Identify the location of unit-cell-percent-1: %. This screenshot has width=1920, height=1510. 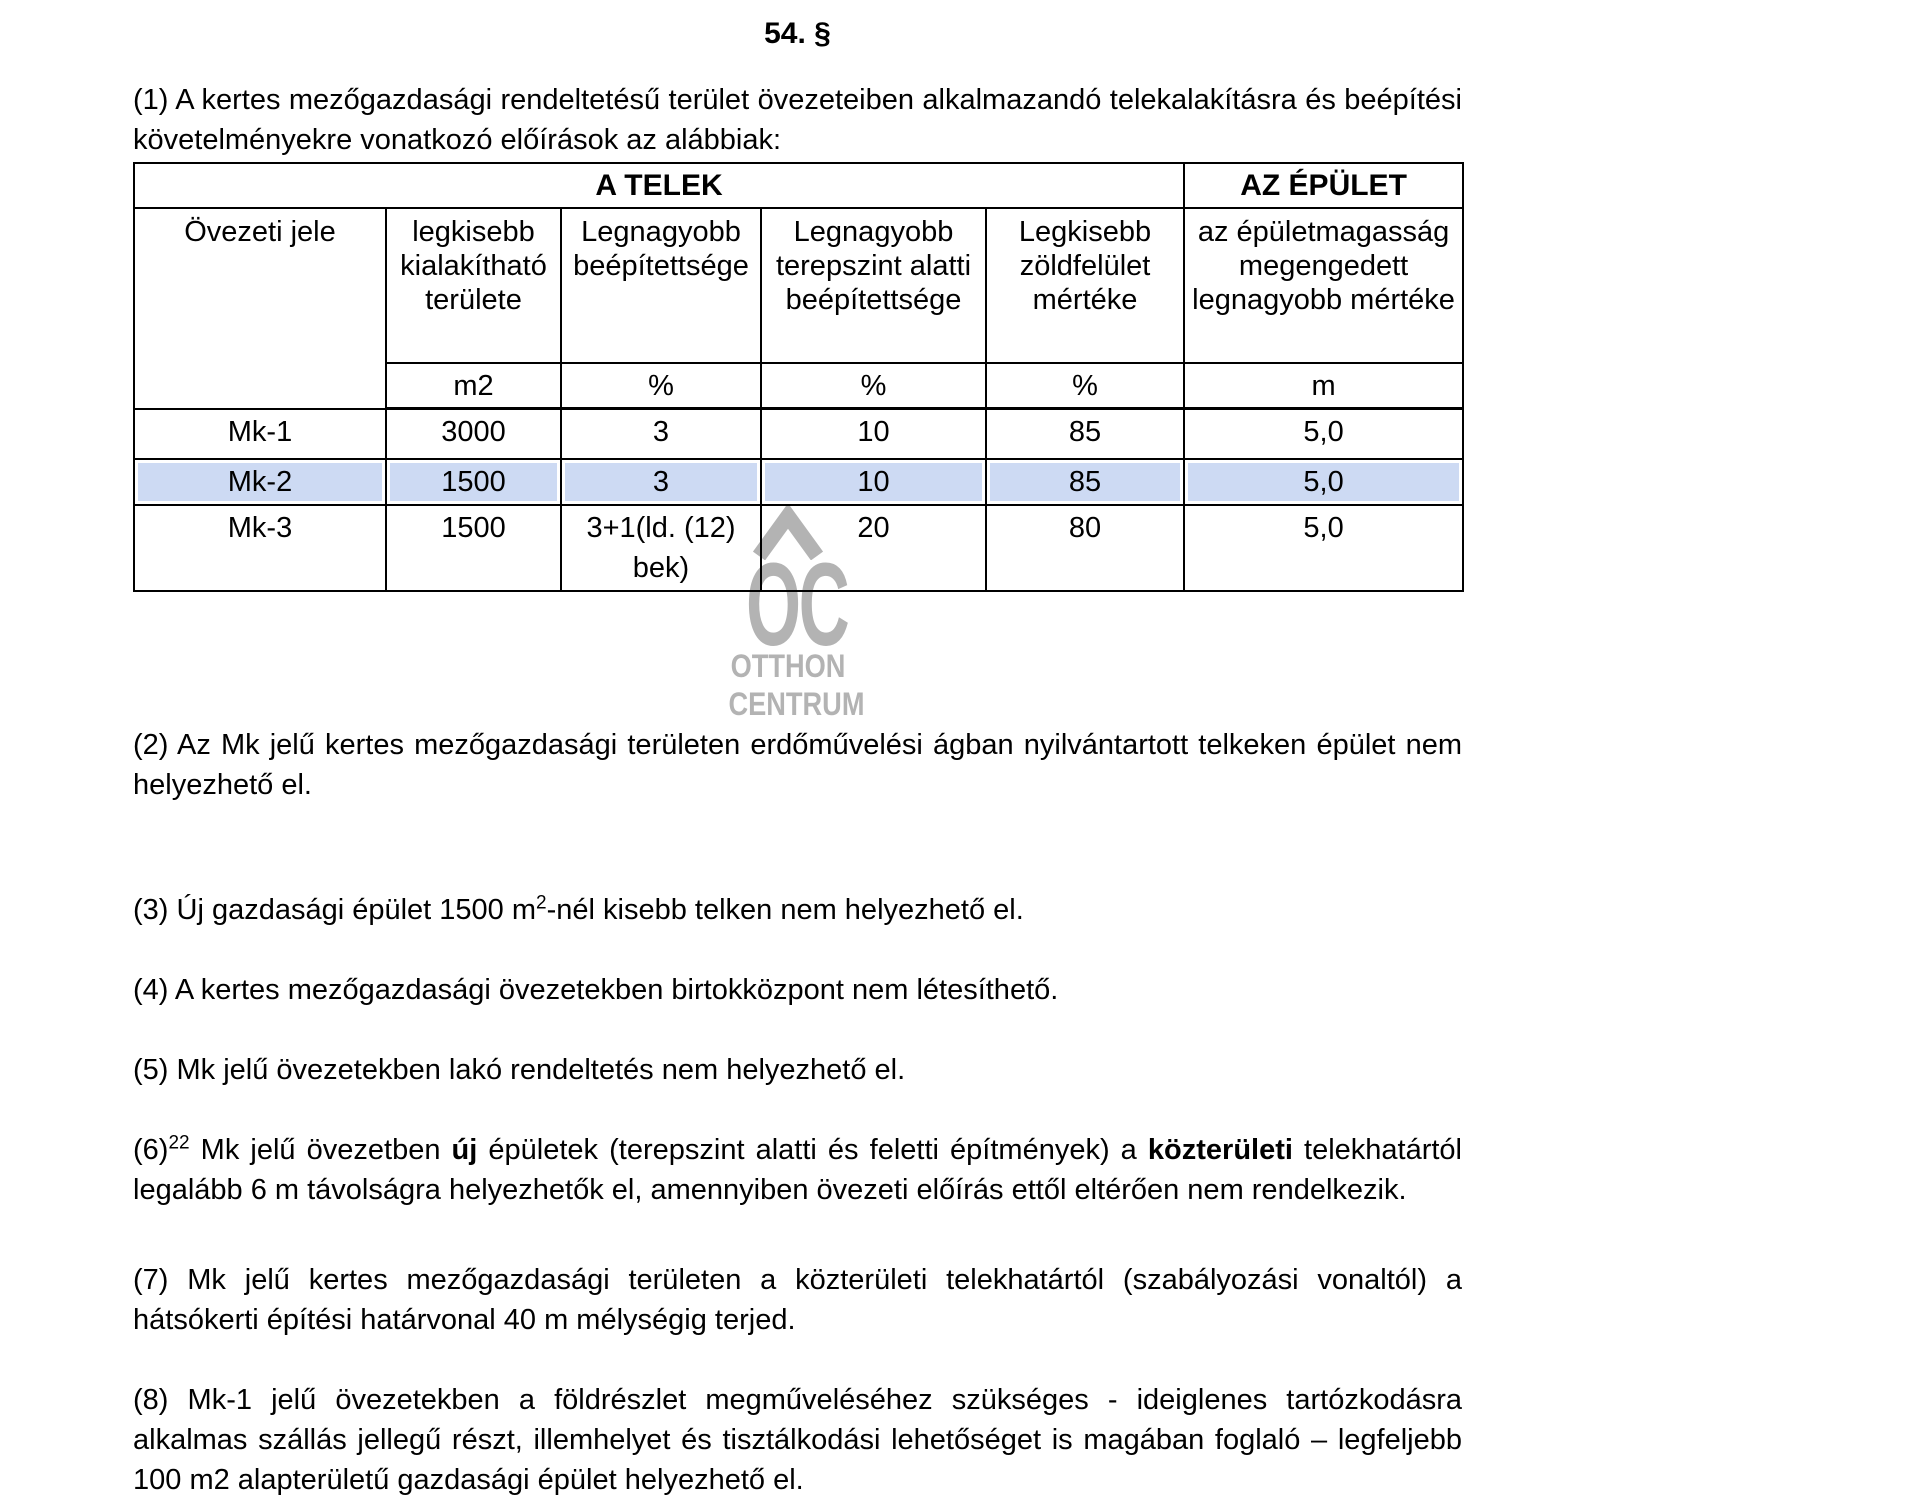
(661, 386).